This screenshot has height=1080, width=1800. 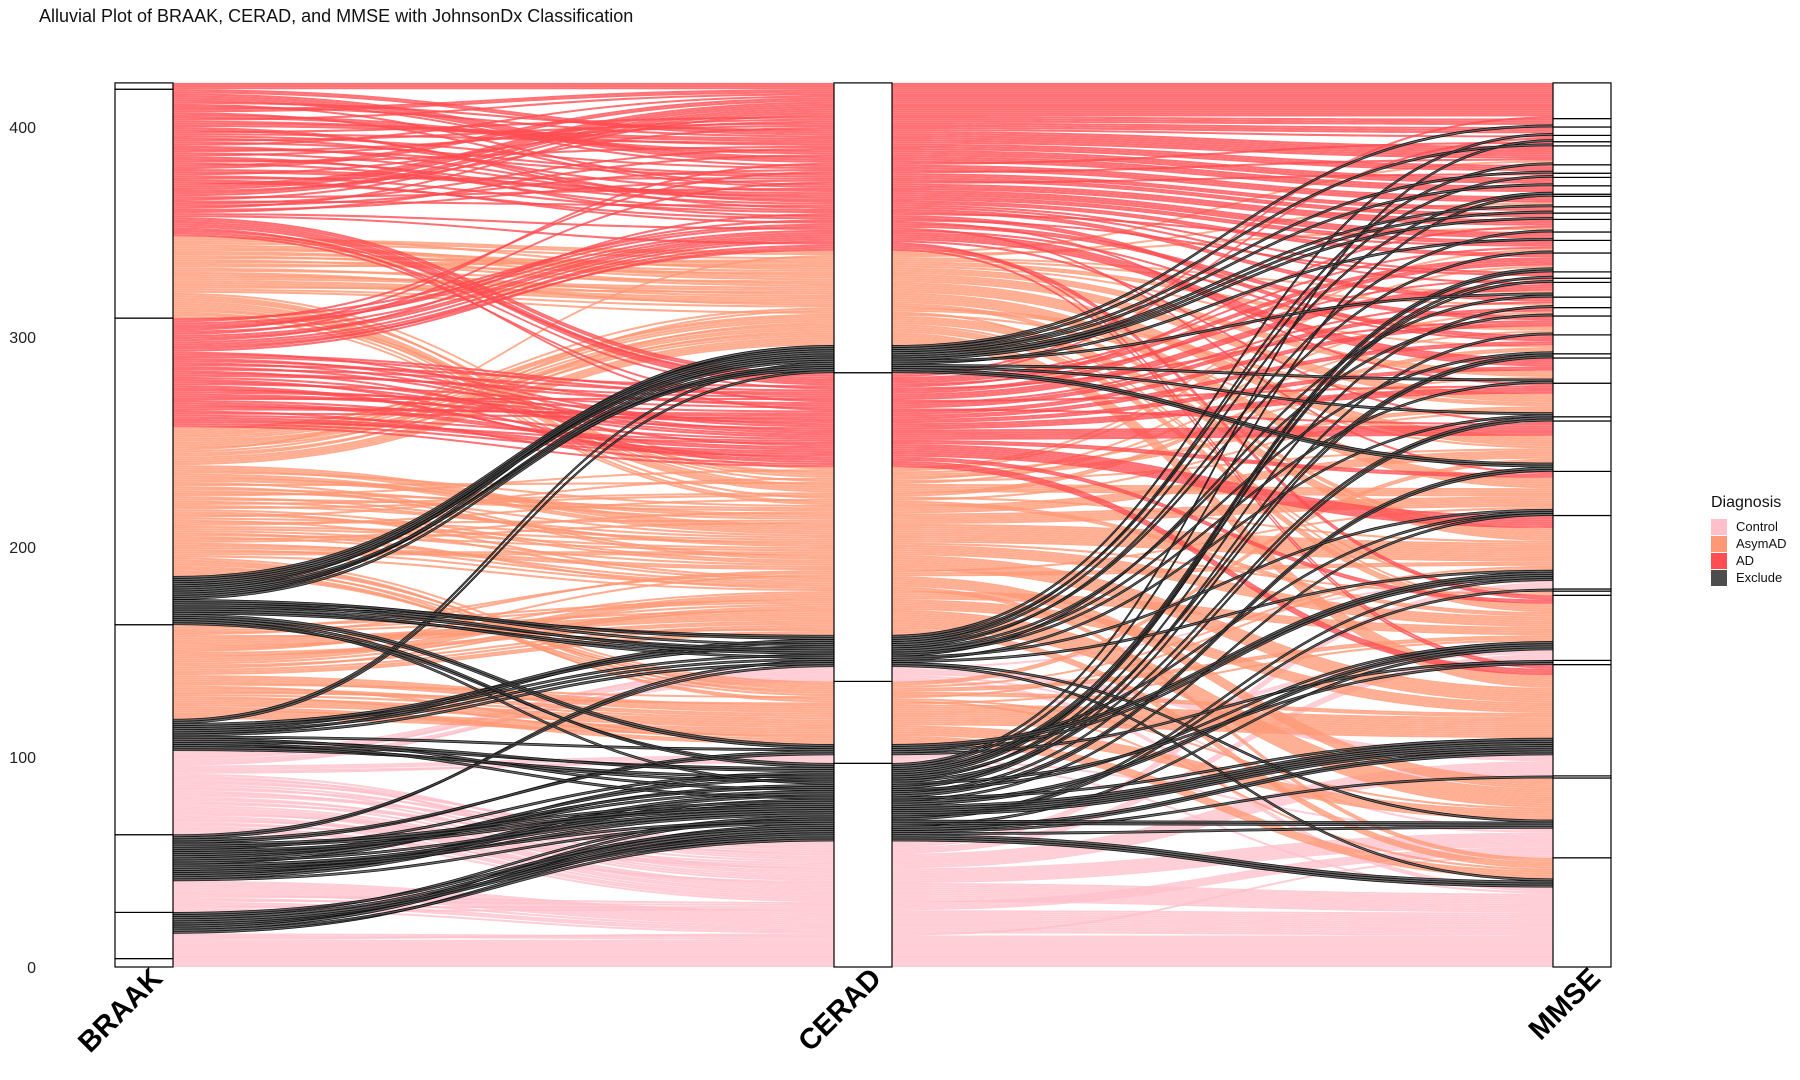 I want to click on legend-label: AD, so click(x=1745, y=560).